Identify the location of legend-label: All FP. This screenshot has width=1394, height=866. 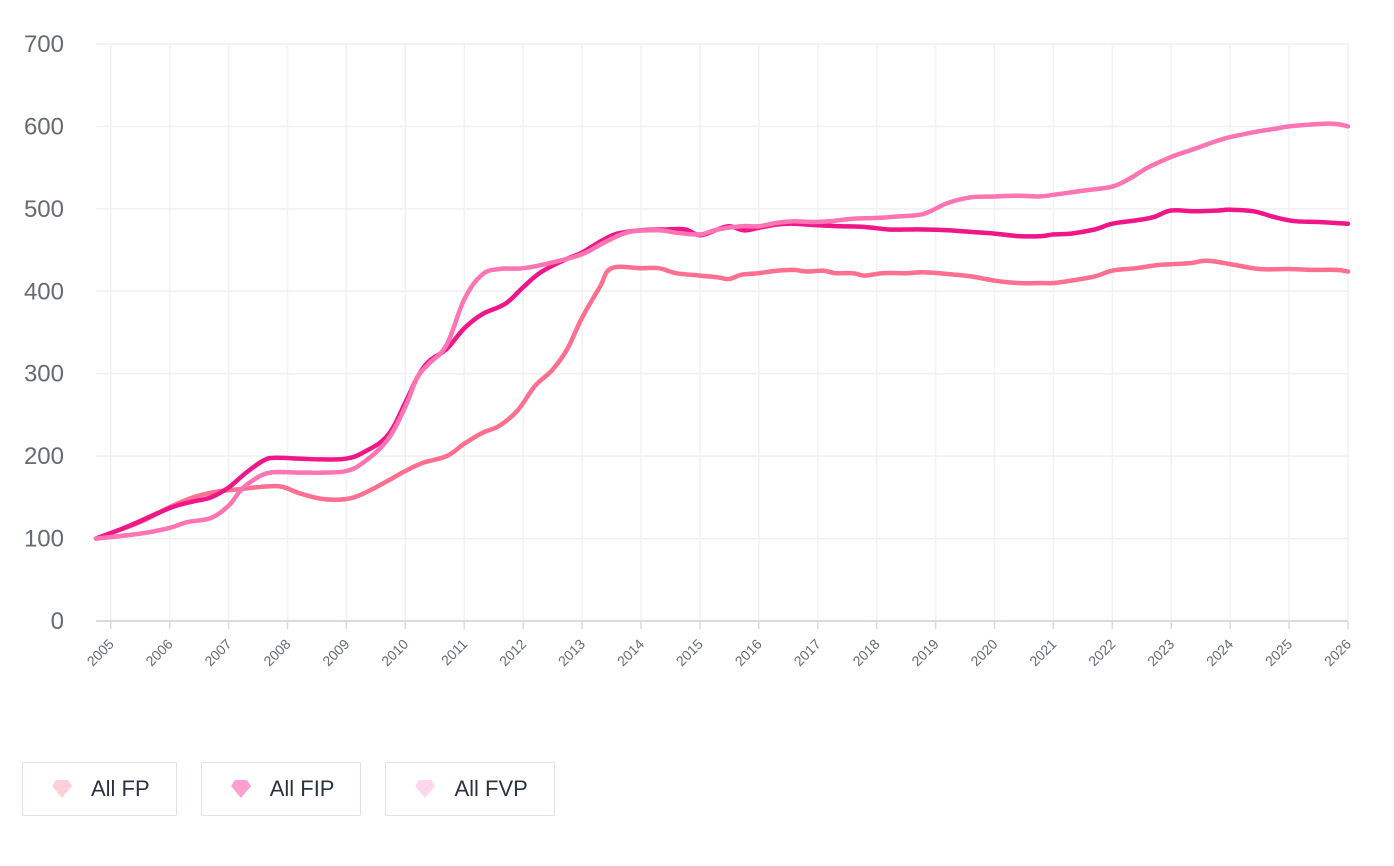
(120, 788).